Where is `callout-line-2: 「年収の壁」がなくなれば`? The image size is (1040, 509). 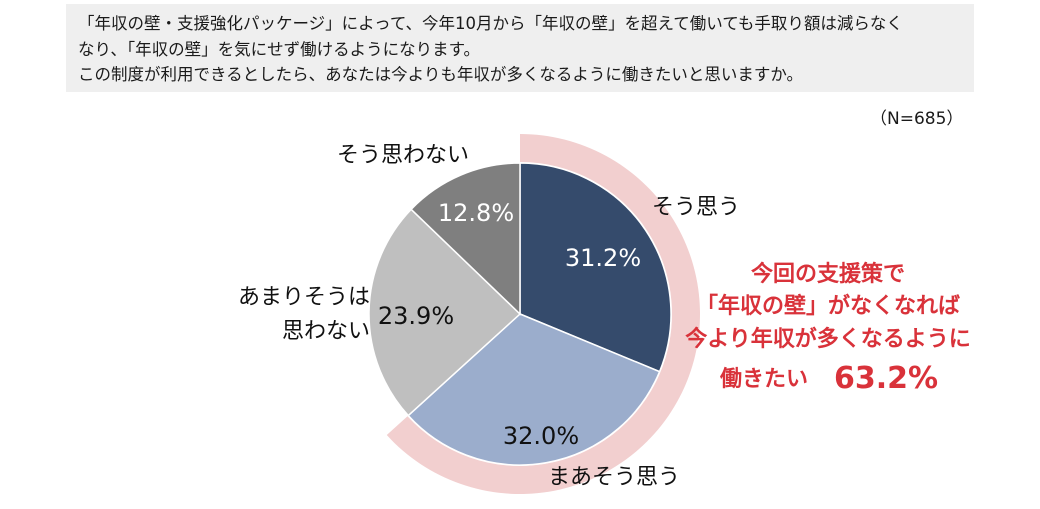
callout-line-2: 「年収の壁」がなくなれば is located at coordinates (828, 306).